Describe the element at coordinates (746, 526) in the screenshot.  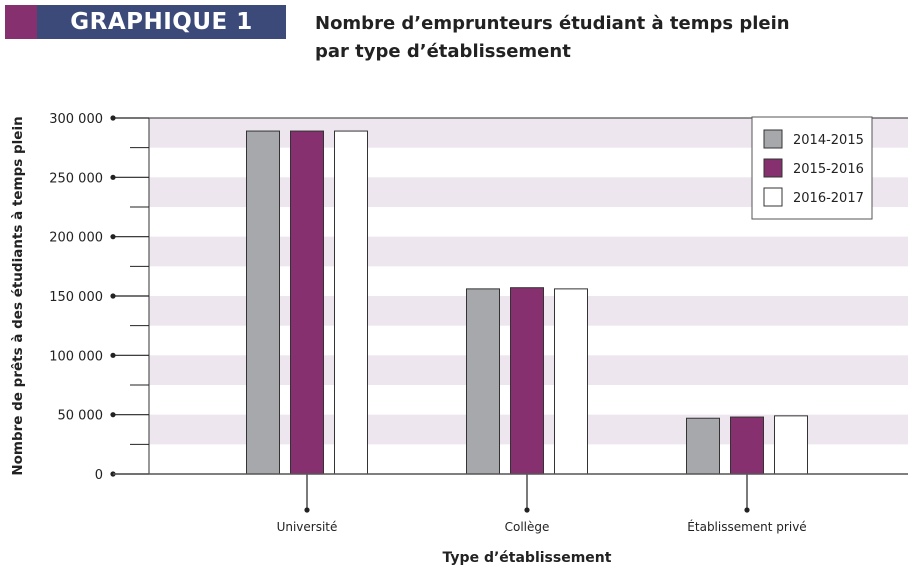
I see `x-tick-label: Établissement privé` at that location.